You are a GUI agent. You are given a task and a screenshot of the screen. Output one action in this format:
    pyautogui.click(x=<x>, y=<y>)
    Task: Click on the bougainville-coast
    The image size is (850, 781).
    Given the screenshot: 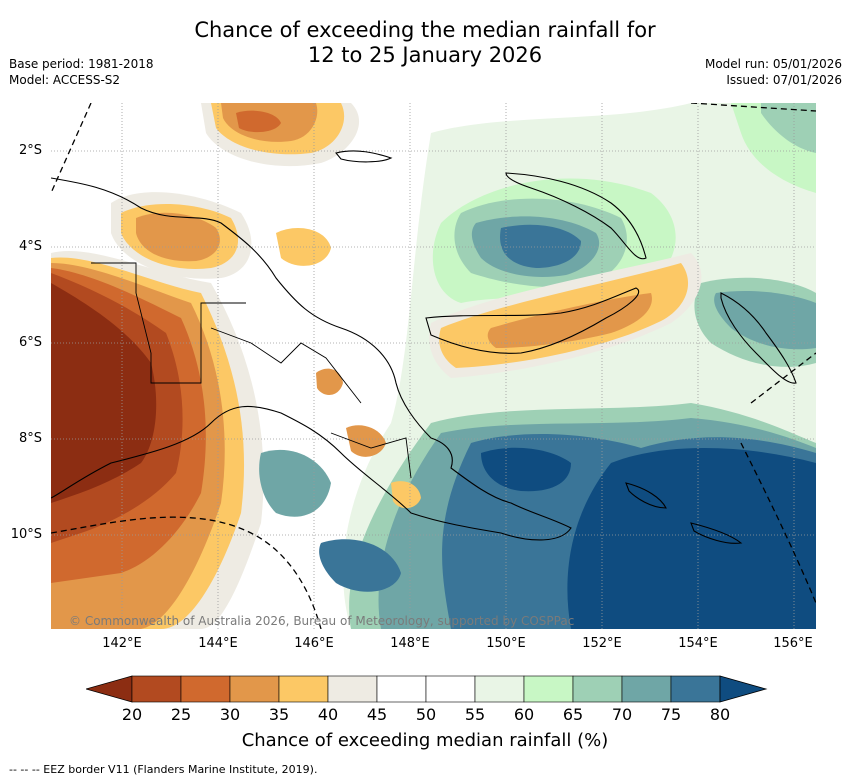 What is the action you would take?
    pyautogui.click(x=758, y=338)
    